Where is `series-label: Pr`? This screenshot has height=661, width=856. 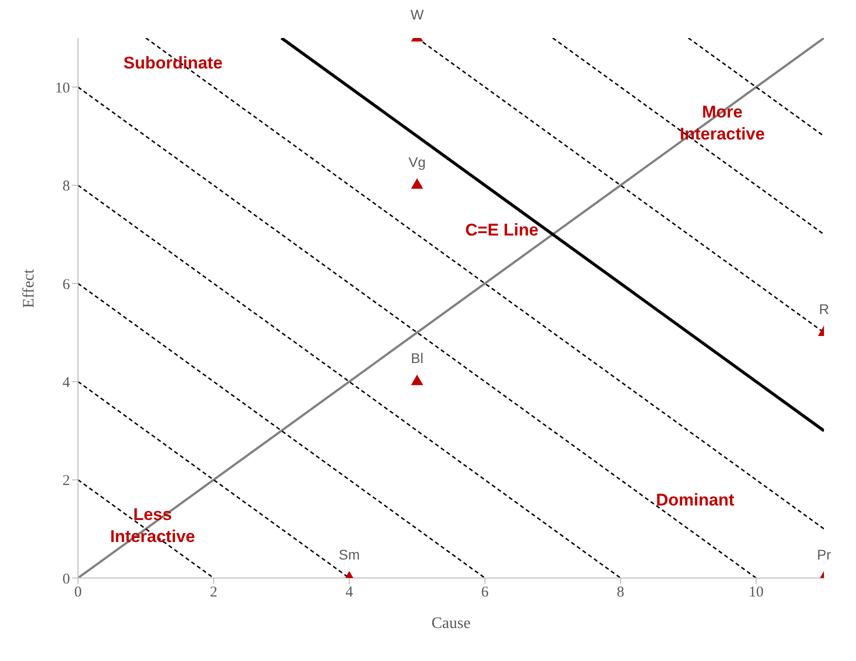 series-label: Pr is located at coordinates (824, 554).